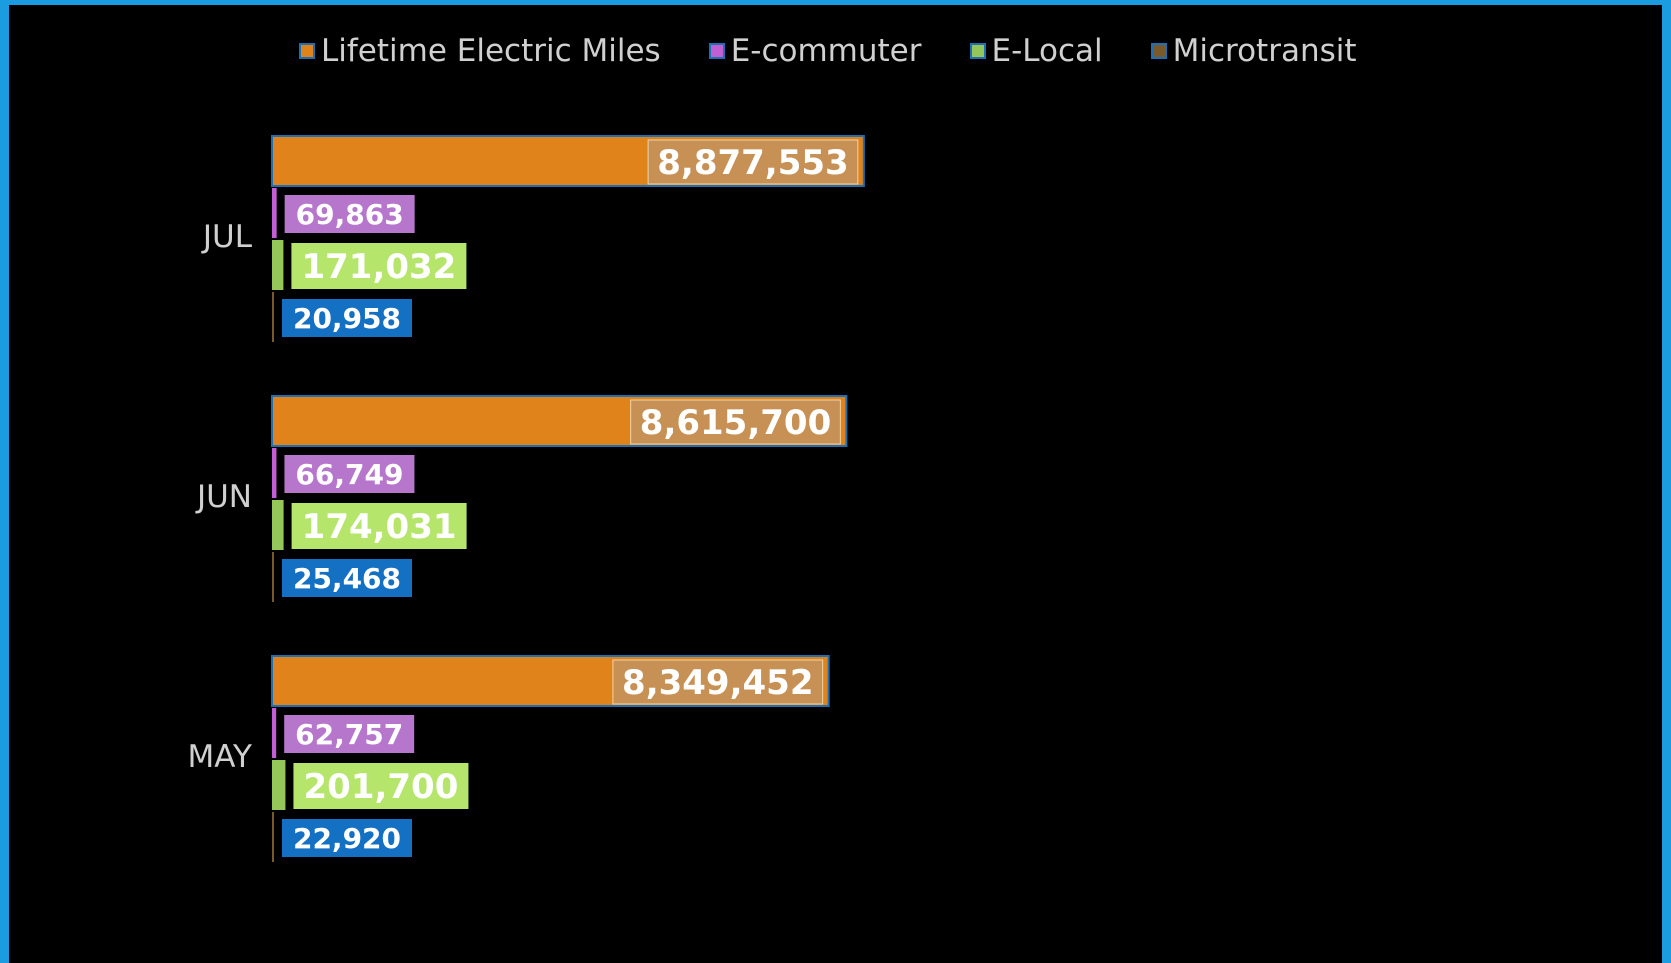 The height and width of the screenshot is (963, 1671). Describe the element at coordinates (307, 51) in the screenshot. I see `legend-swatch-lifetime` at that location.